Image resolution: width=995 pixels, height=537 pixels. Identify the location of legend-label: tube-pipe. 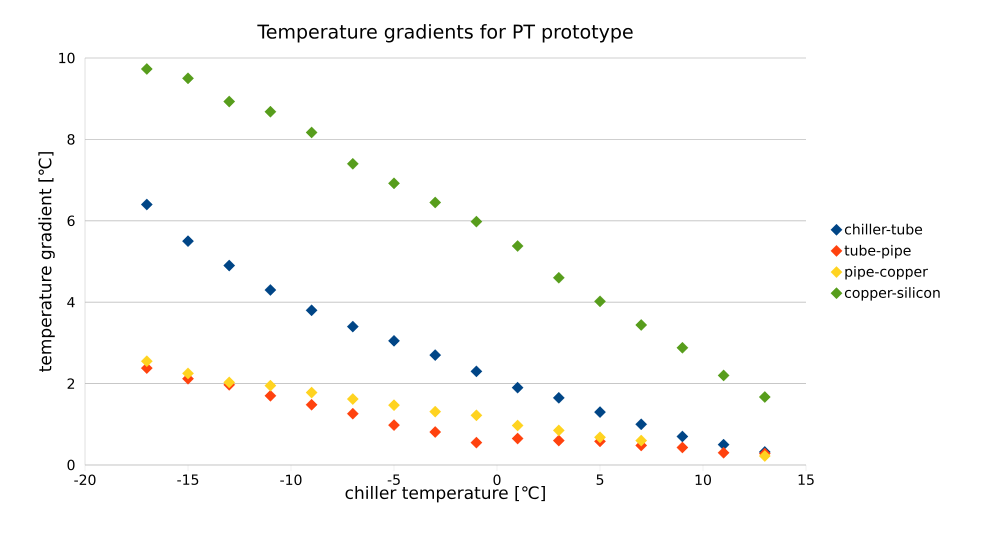
(877, 251).